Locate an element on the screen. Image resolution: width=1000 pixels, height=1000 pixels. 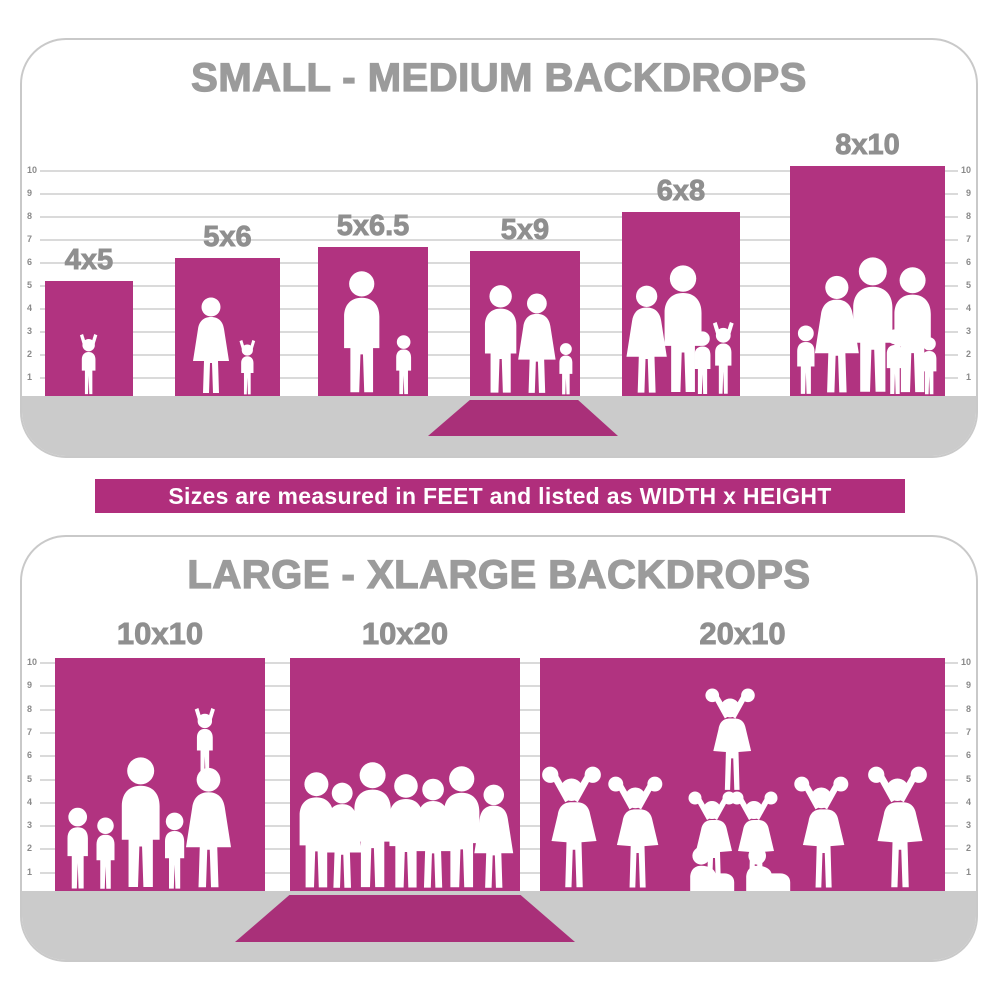
backdrop-bar-4x5 is located at coordinates (89, 338).